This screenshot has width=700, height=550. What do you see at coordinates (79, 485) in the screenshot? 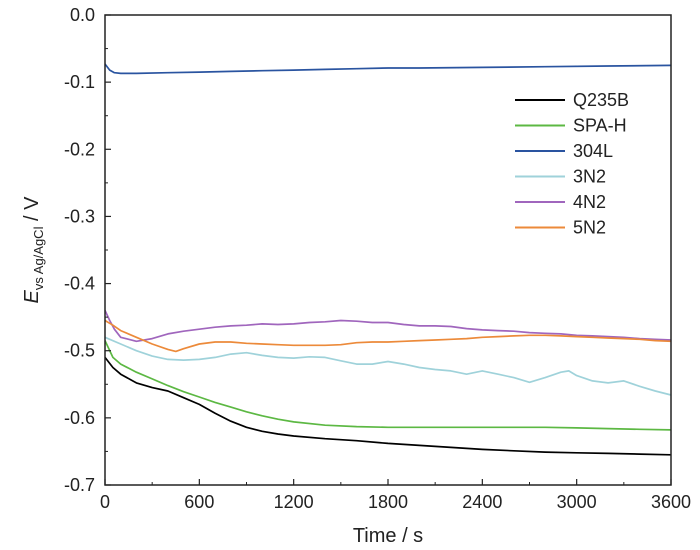
I see `y-tick-label: -0.7` at bounding box center [79, 485].